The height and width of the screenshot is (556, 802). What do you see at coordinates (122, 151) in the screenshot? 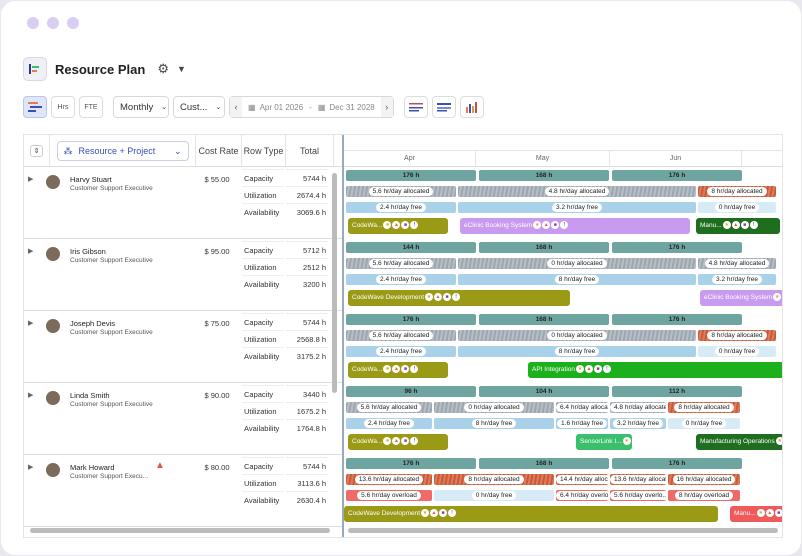
I see `group-by-select: ⁂ Resource + Project ⌄` at bounding box center [122, 151].